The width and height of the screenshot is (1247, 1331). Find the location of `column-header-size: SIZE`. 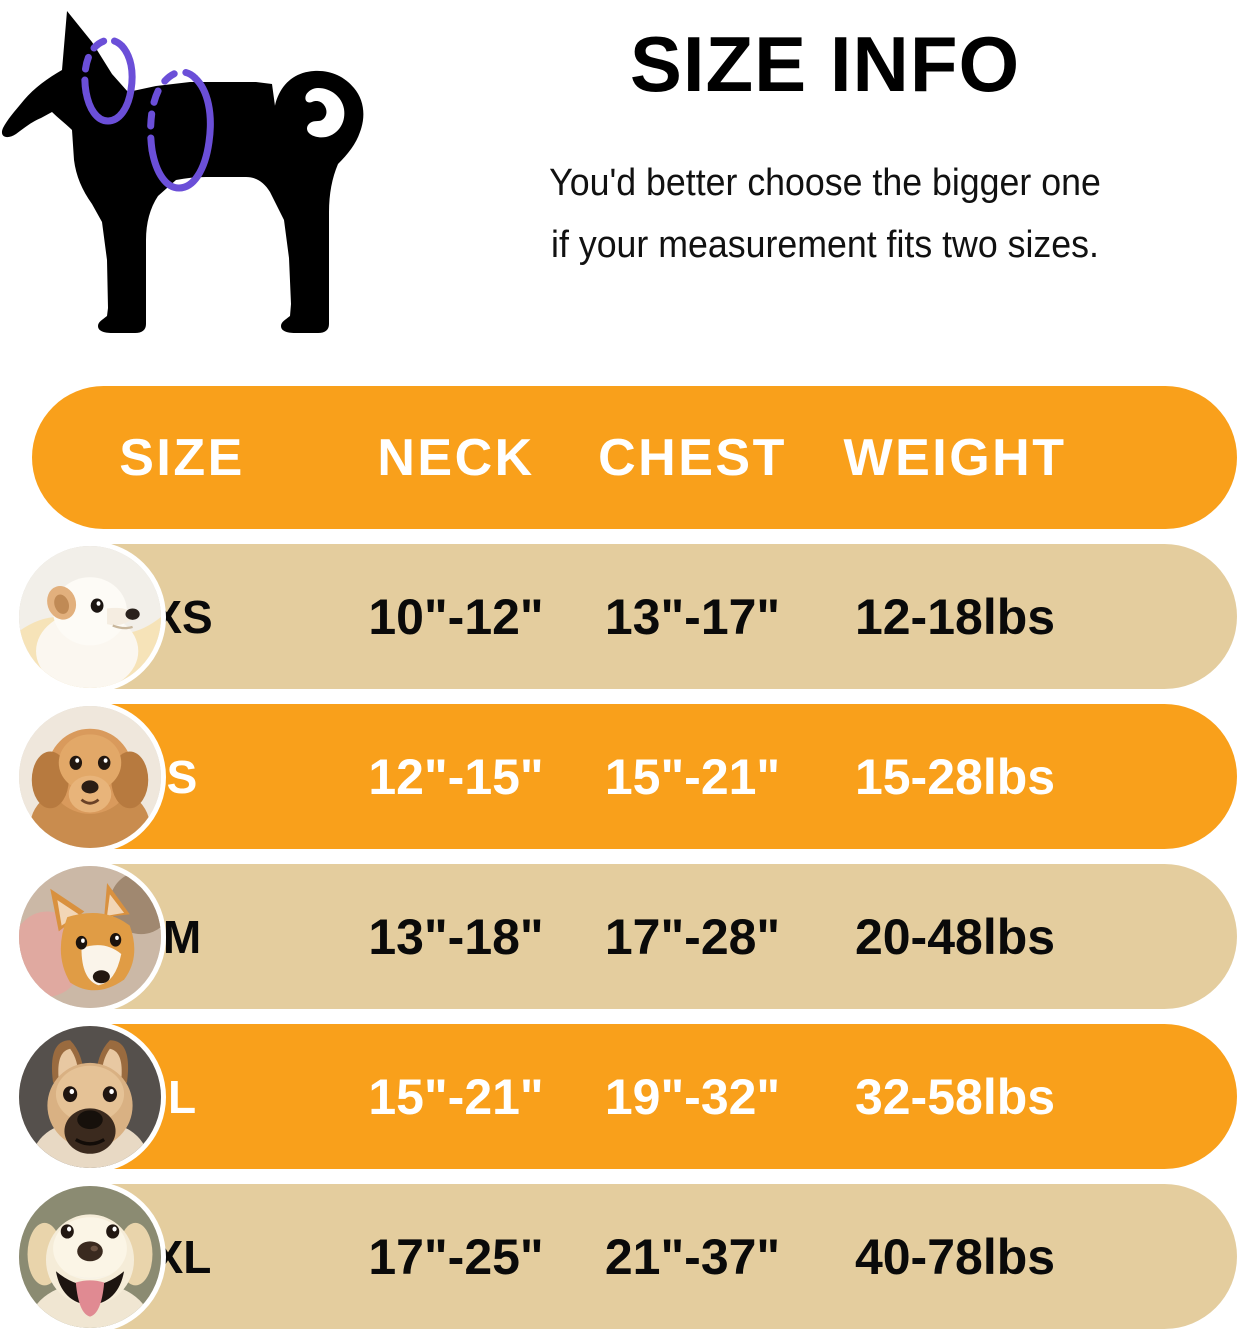

column-header-size: SIZE is located at coordinates (182, 457).